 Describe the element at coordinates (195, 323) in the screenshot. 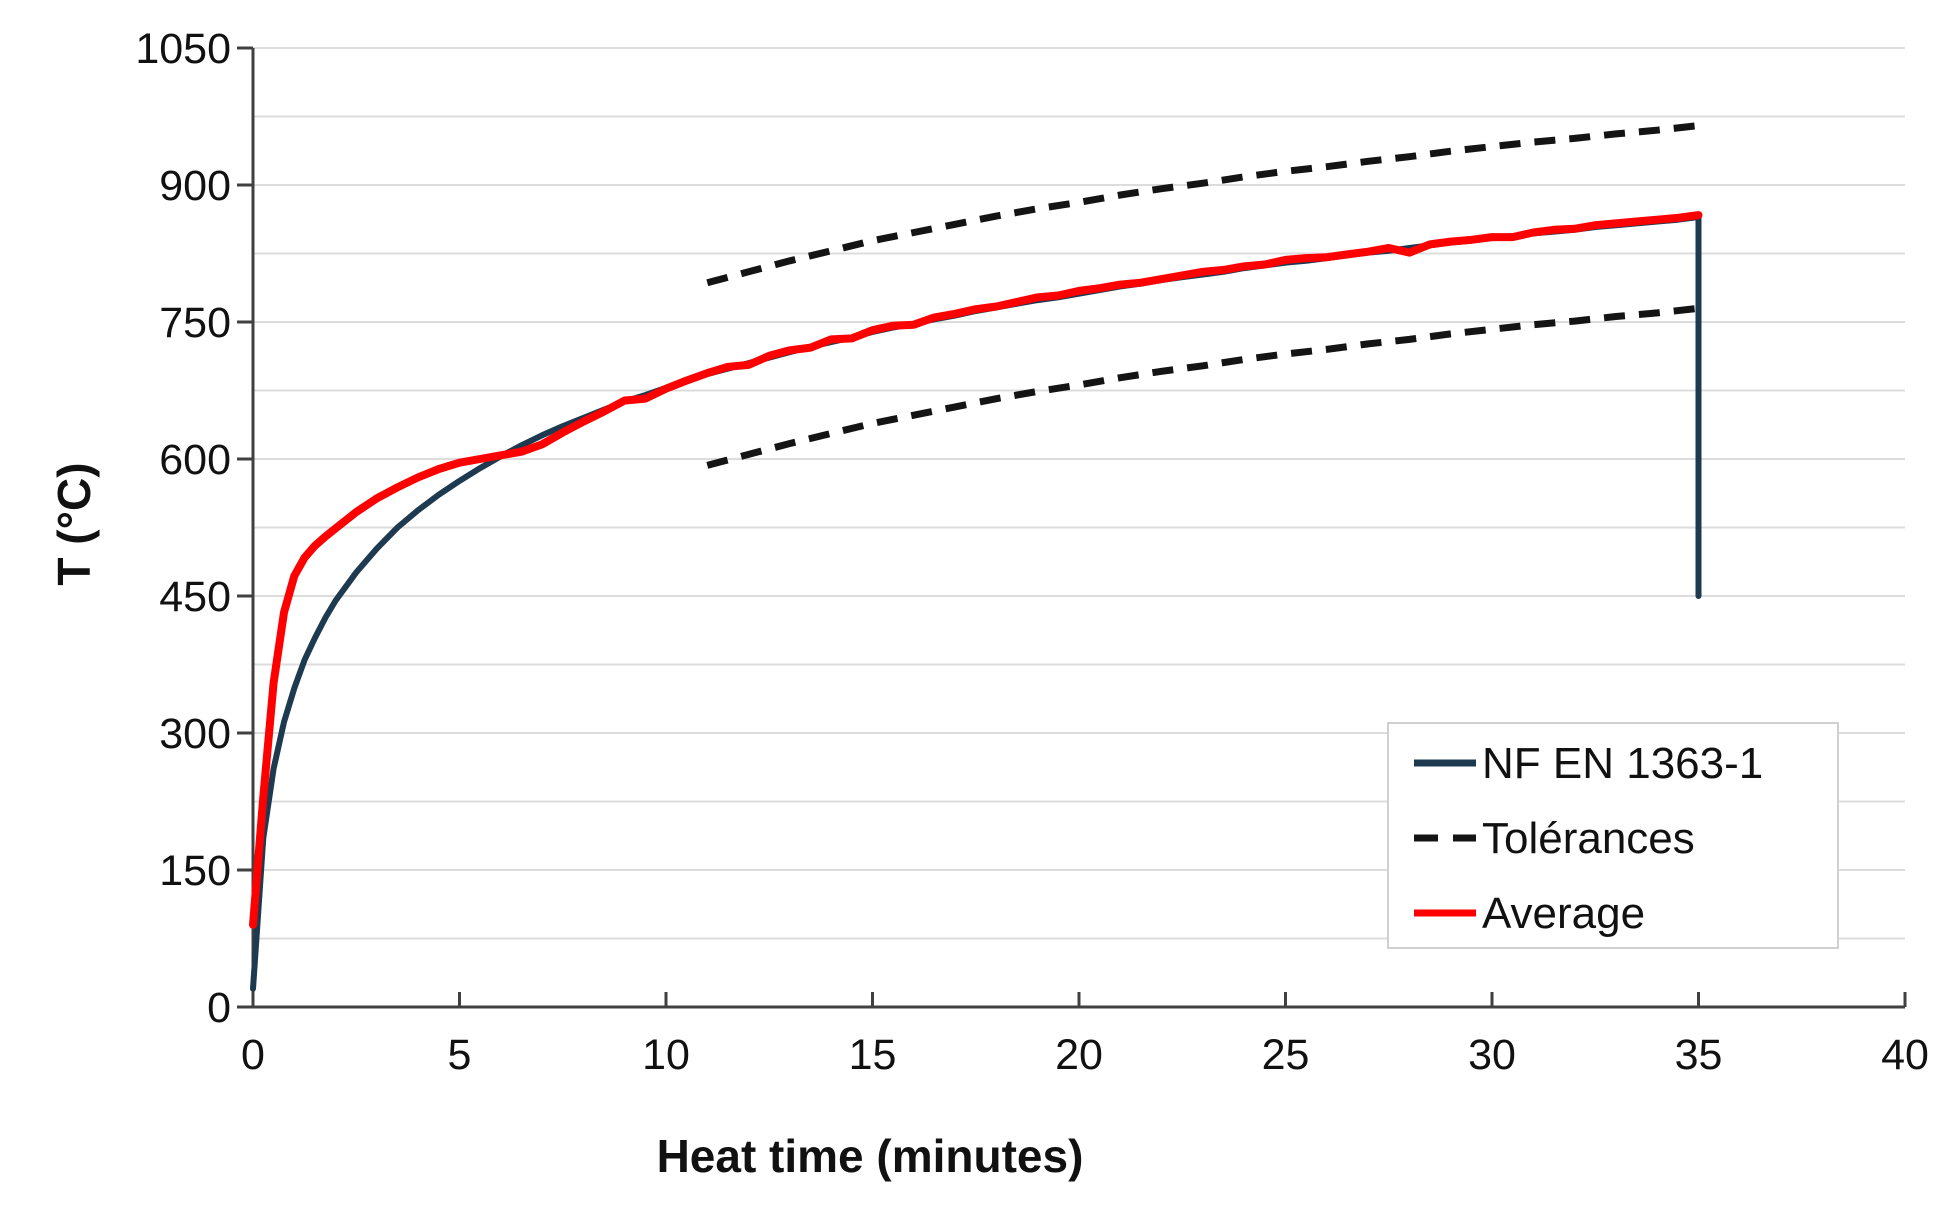

I see `y-tick-label-750: 750` at that location.